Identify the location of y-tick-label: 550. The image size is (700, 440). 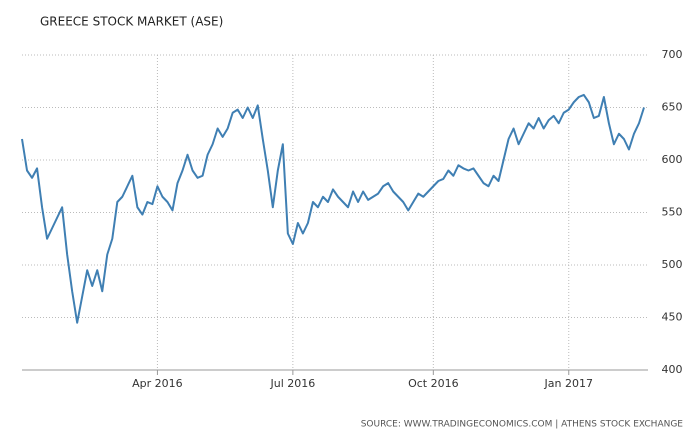
(672, 212).